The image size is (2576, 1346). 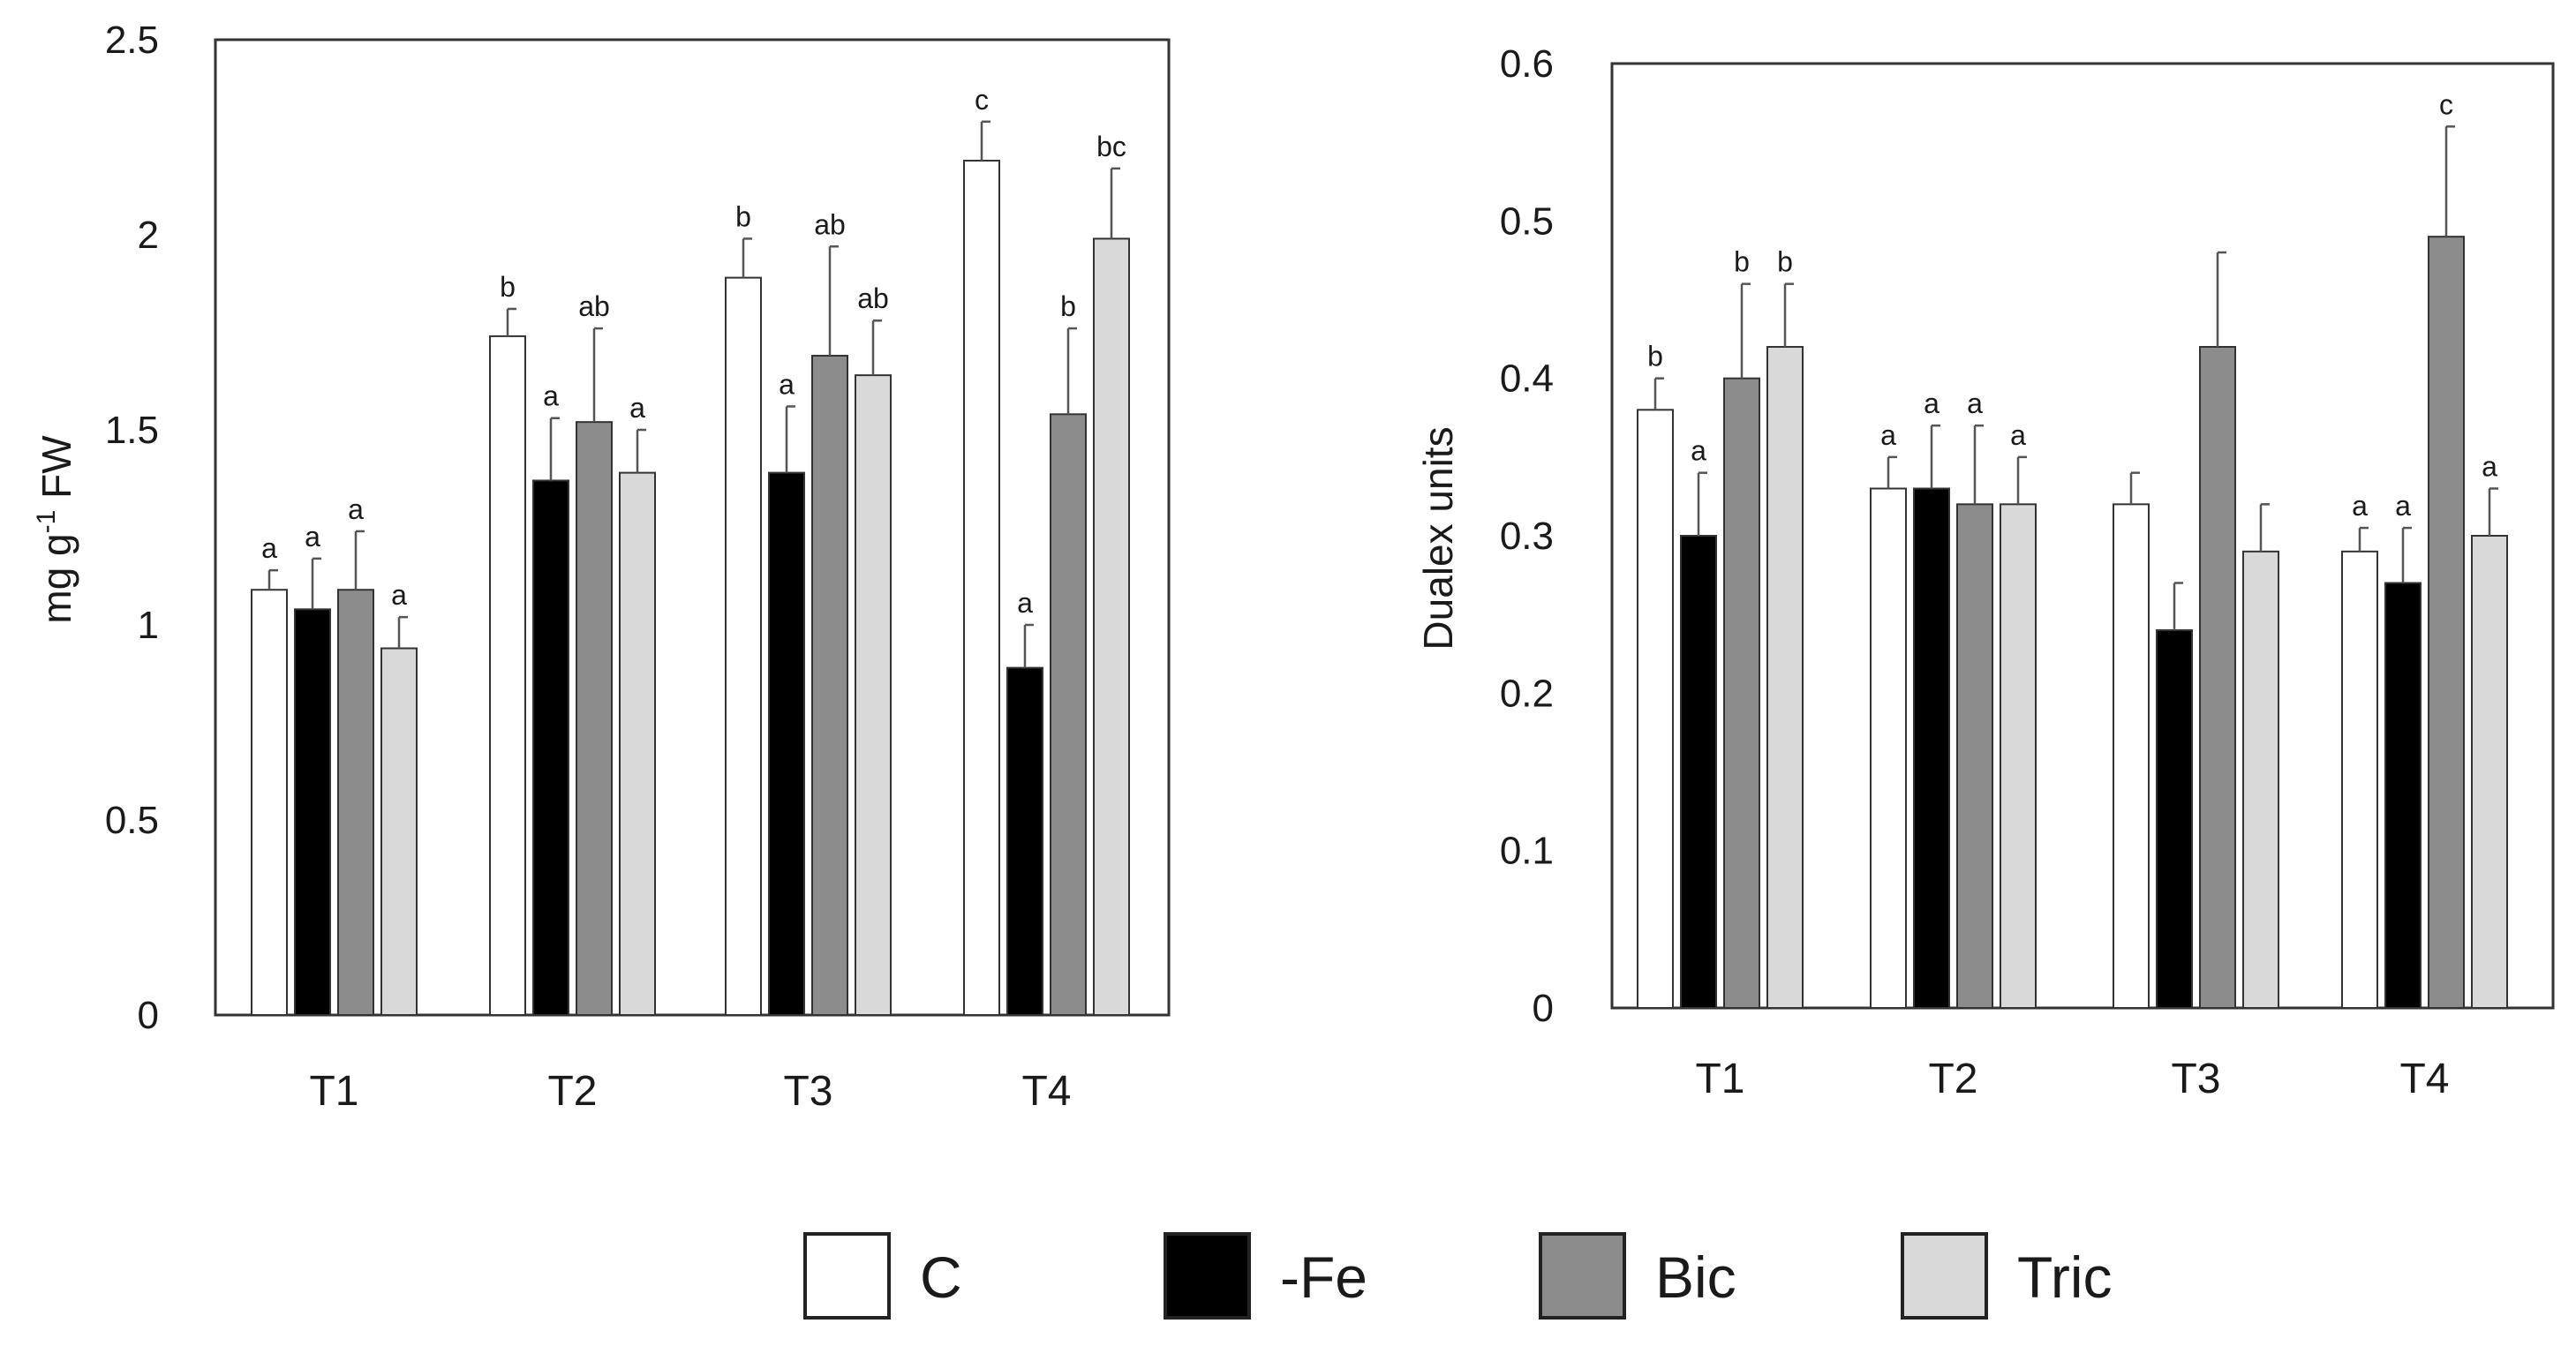 I want to click on legend-label: Bic, so click(x=1696, y=1277).